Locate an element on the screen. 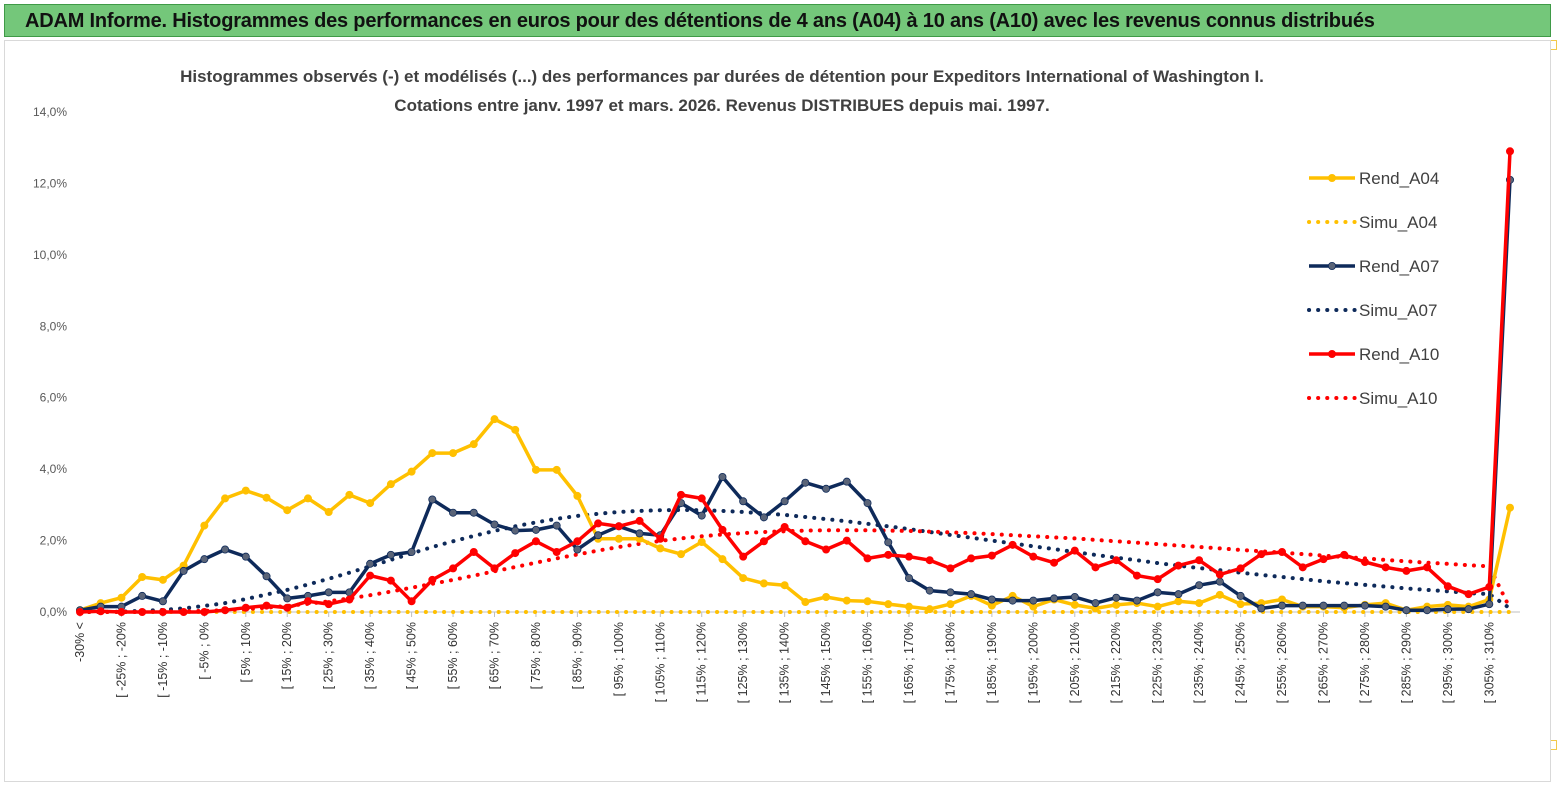 Image resolution: width=1567 pixels, height=789 pixels. x-tick-label: [ 155% ; 160% is located at coordinates (868, 662).